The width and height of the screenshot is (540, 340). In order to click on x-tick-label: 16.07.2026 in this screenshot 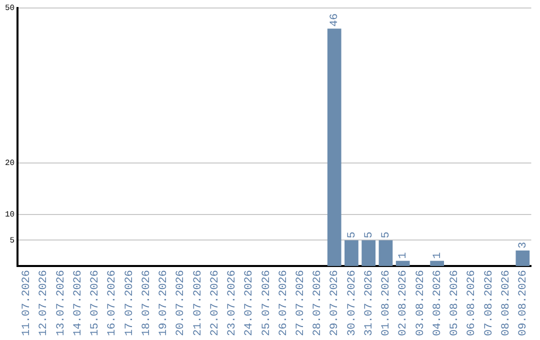, I will do `click(112, 303)`.